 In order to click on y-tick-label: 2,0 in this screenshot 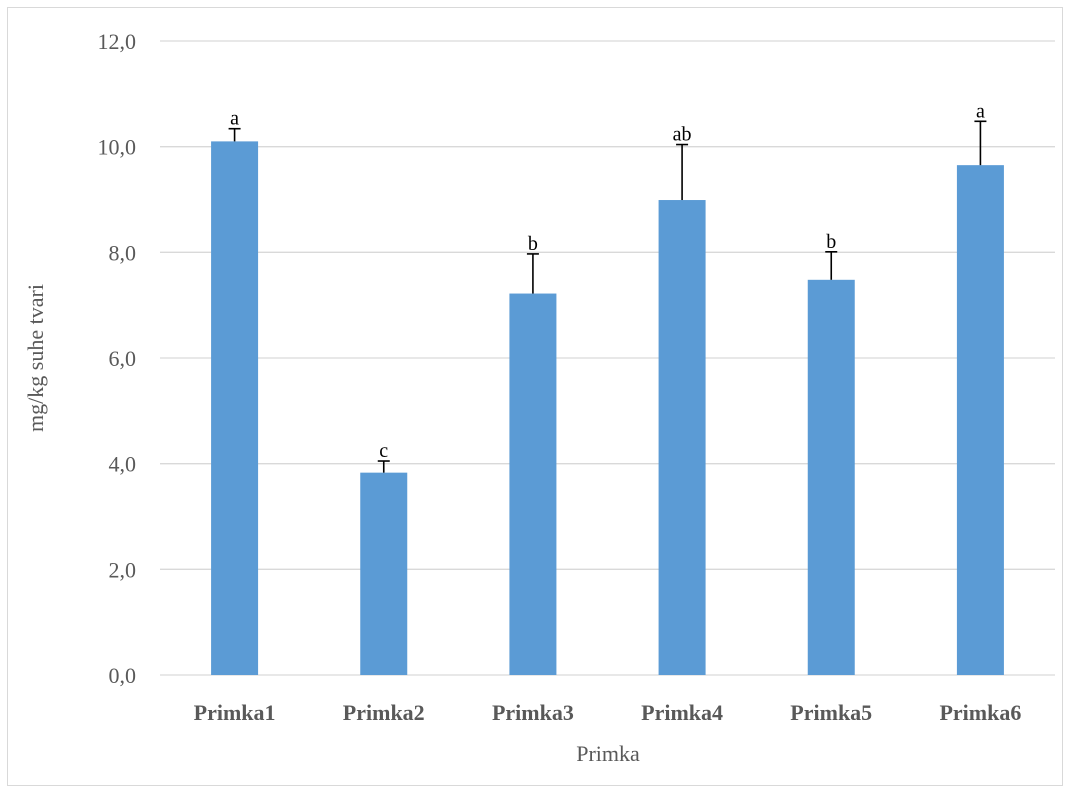, I will do `click(123, 569)`.